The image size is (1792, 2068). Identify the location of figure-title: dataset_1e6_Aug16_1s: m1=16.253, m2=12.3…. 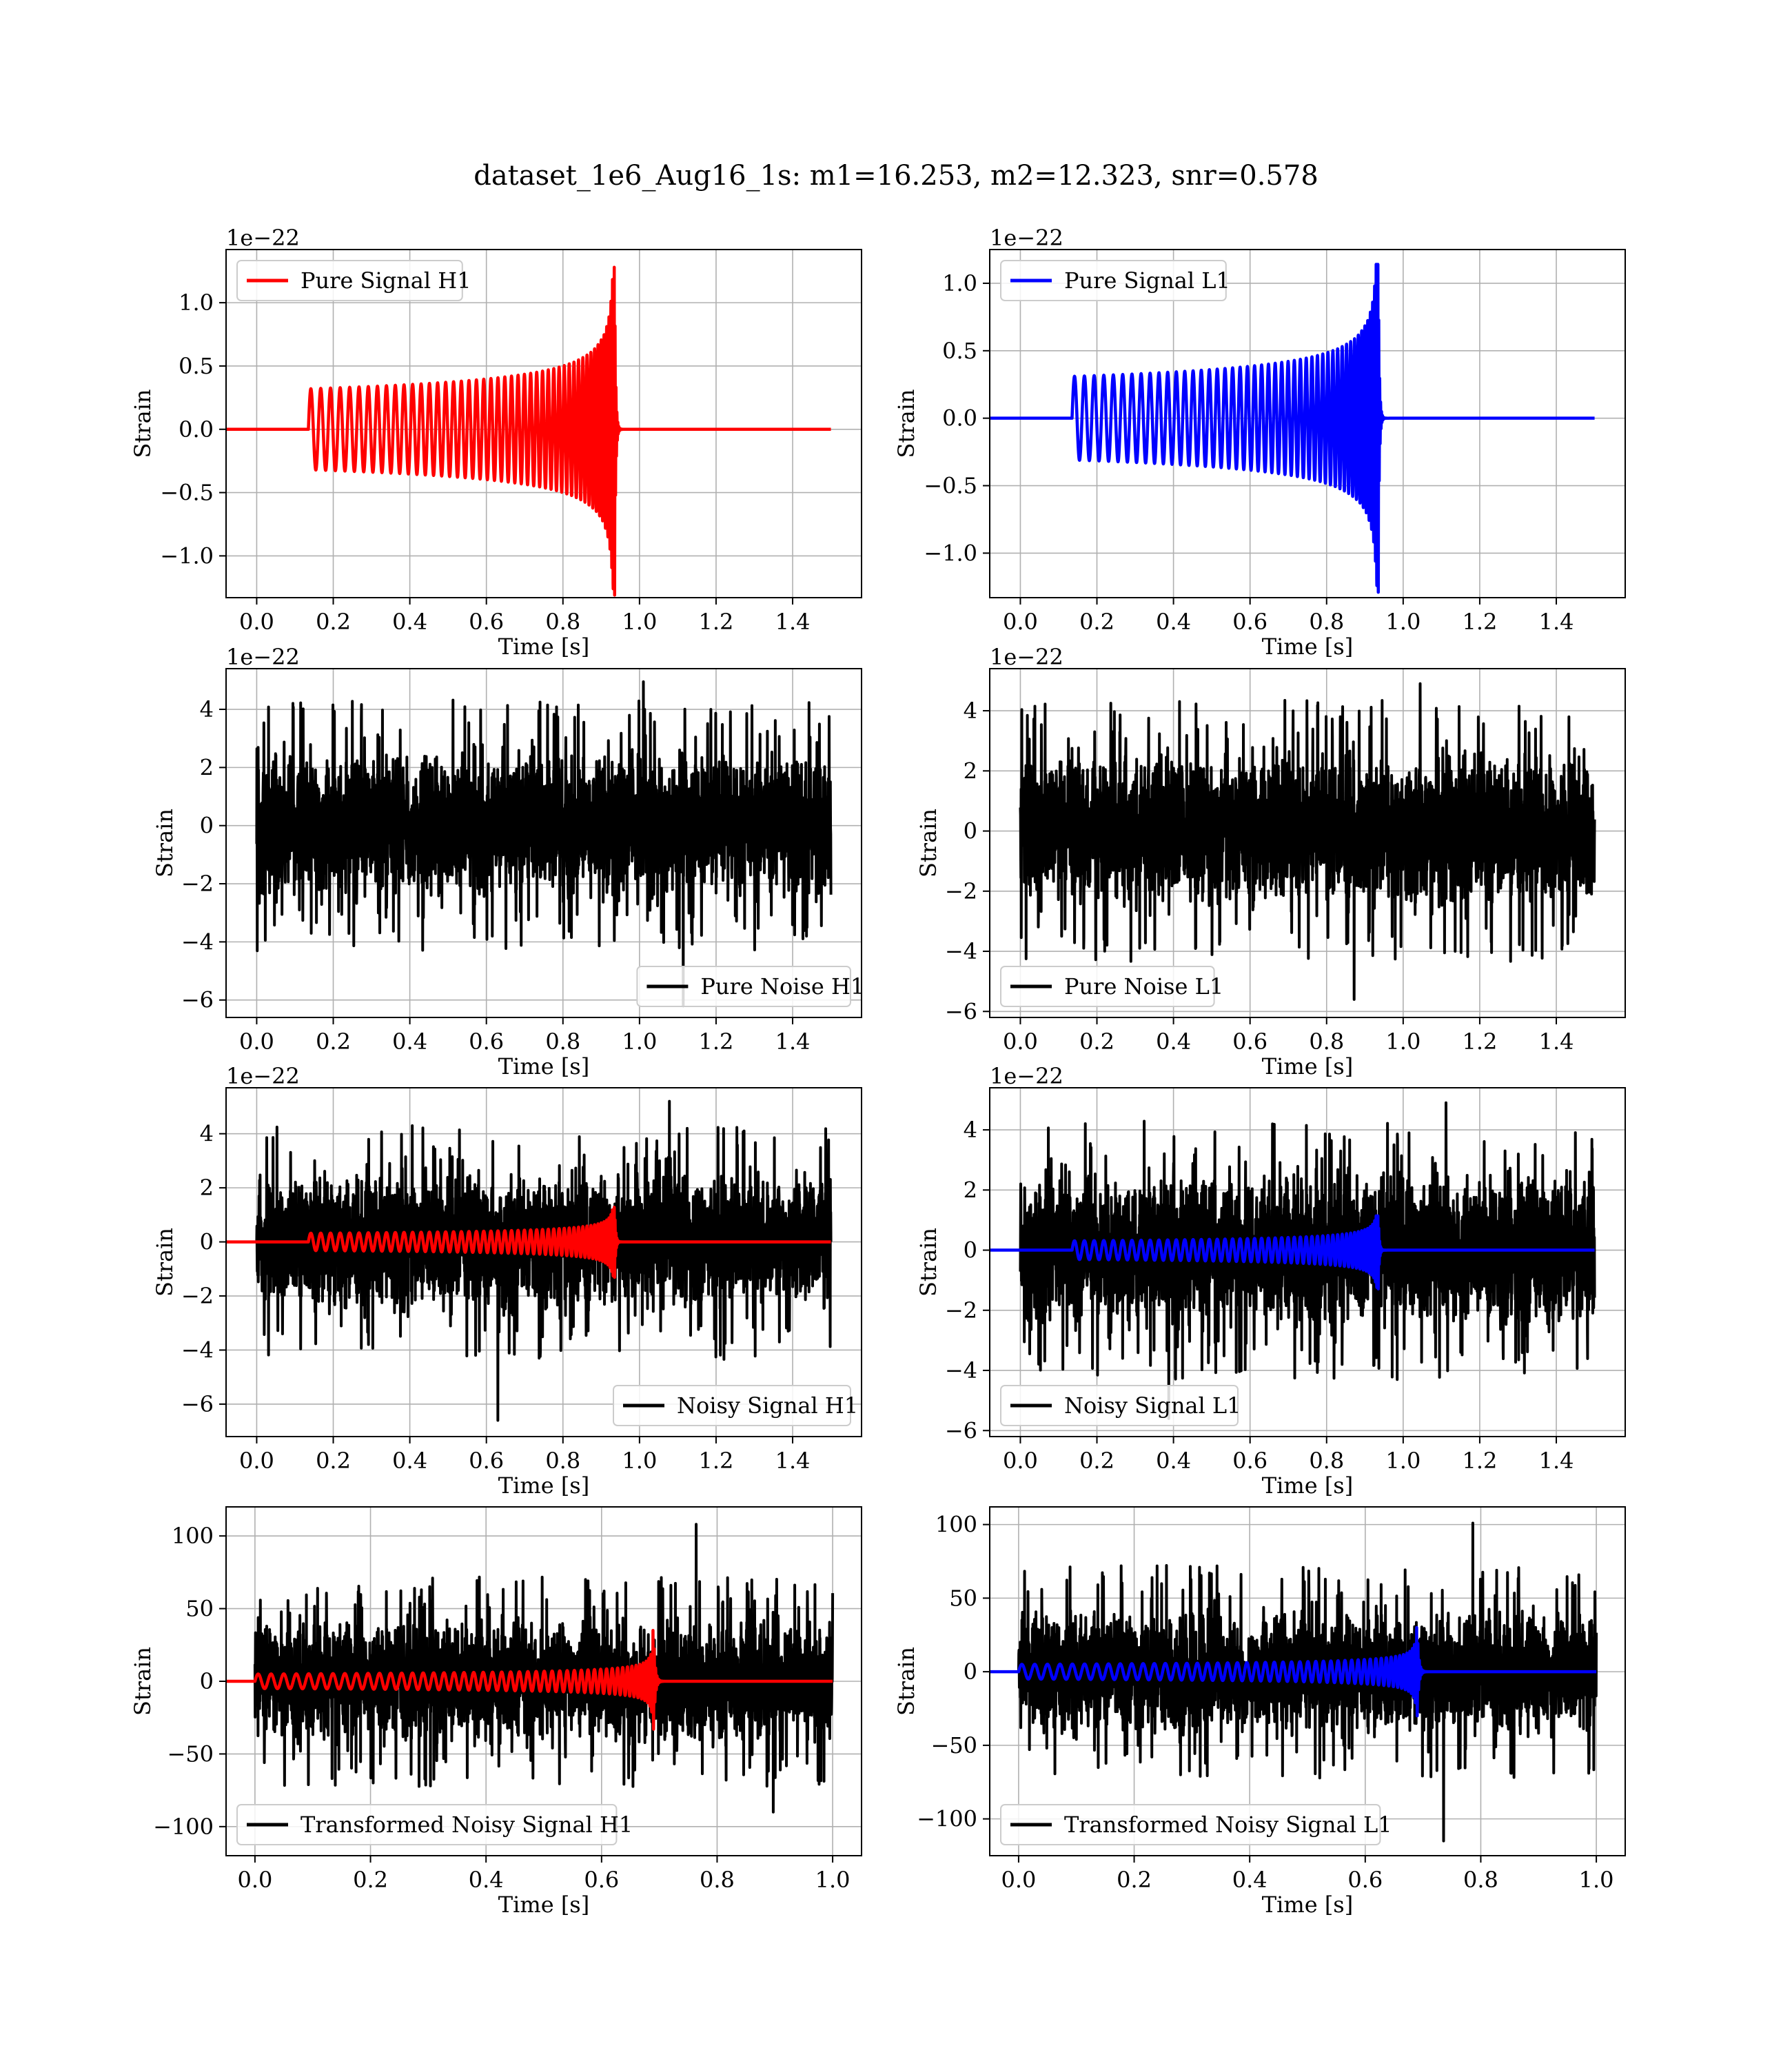
(896, 176).